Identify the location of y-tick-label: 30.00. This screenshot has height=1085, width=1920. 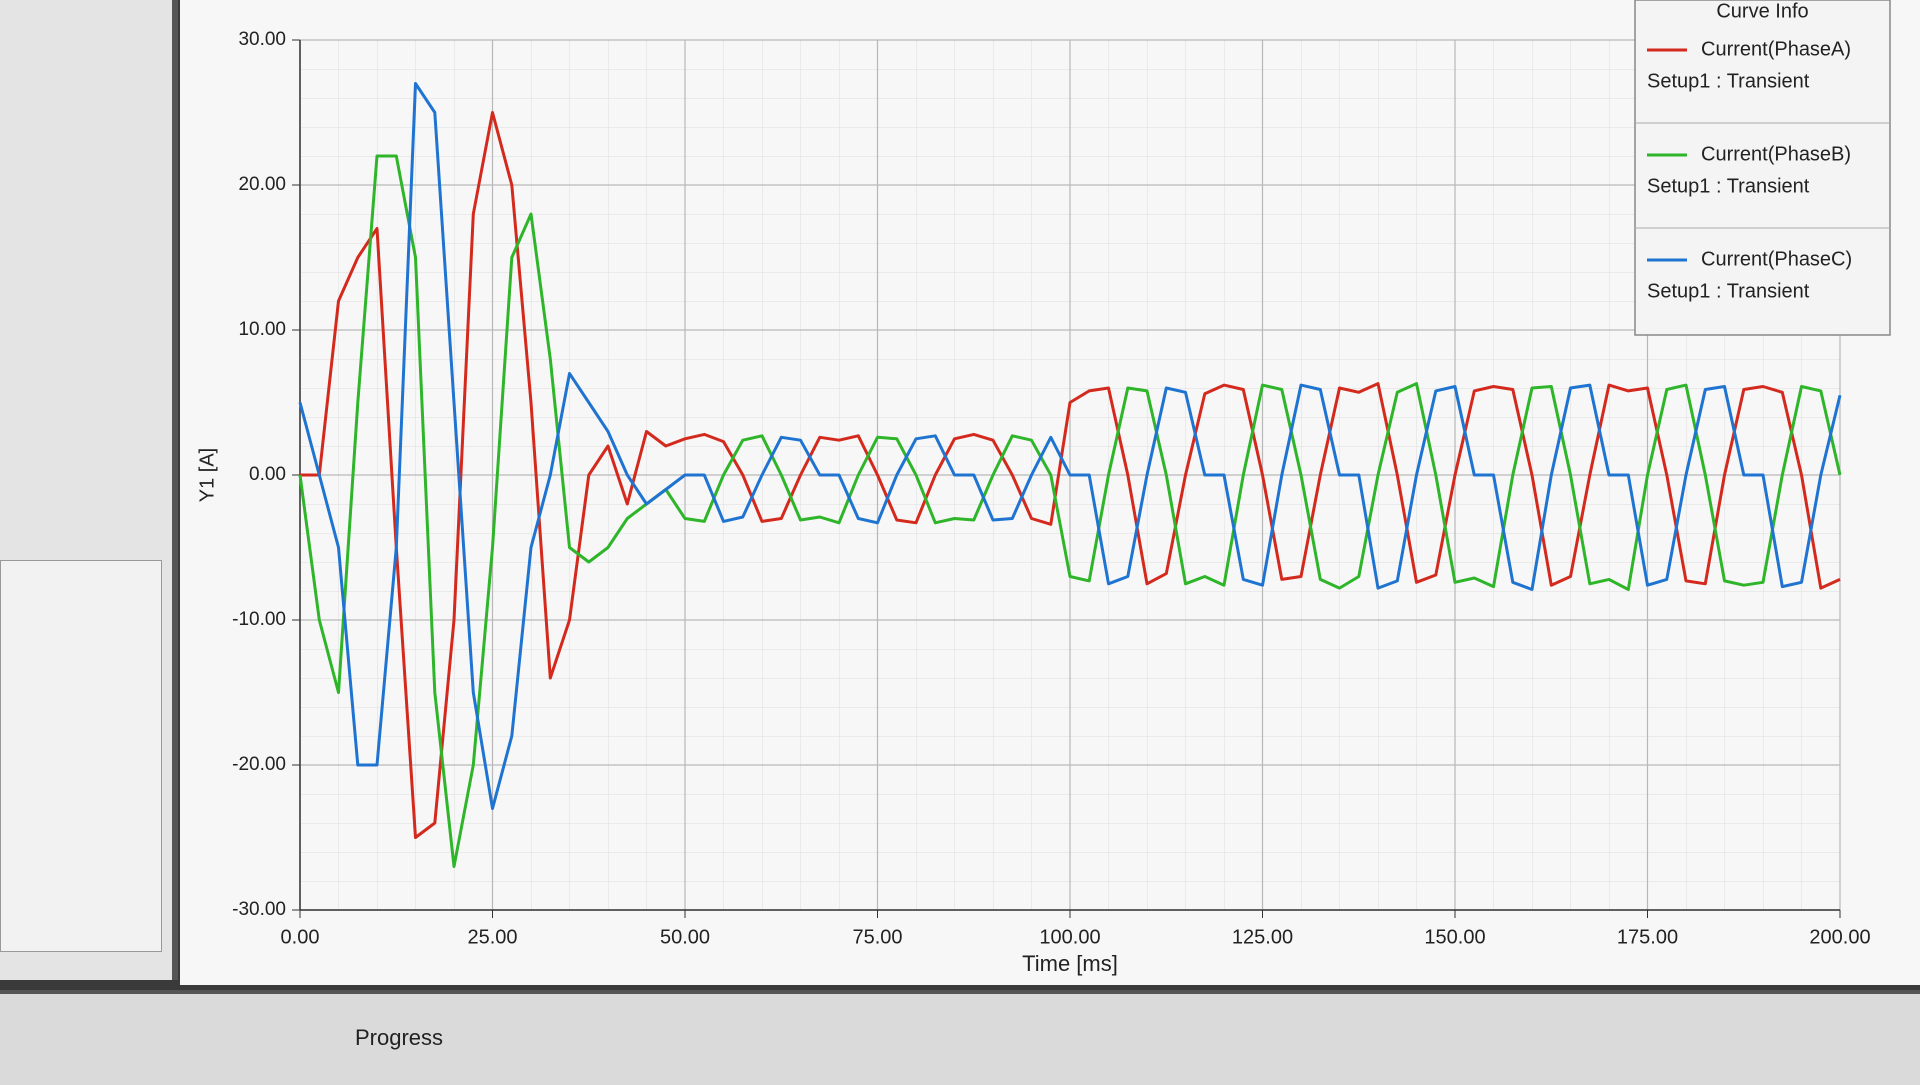
(262, 39).